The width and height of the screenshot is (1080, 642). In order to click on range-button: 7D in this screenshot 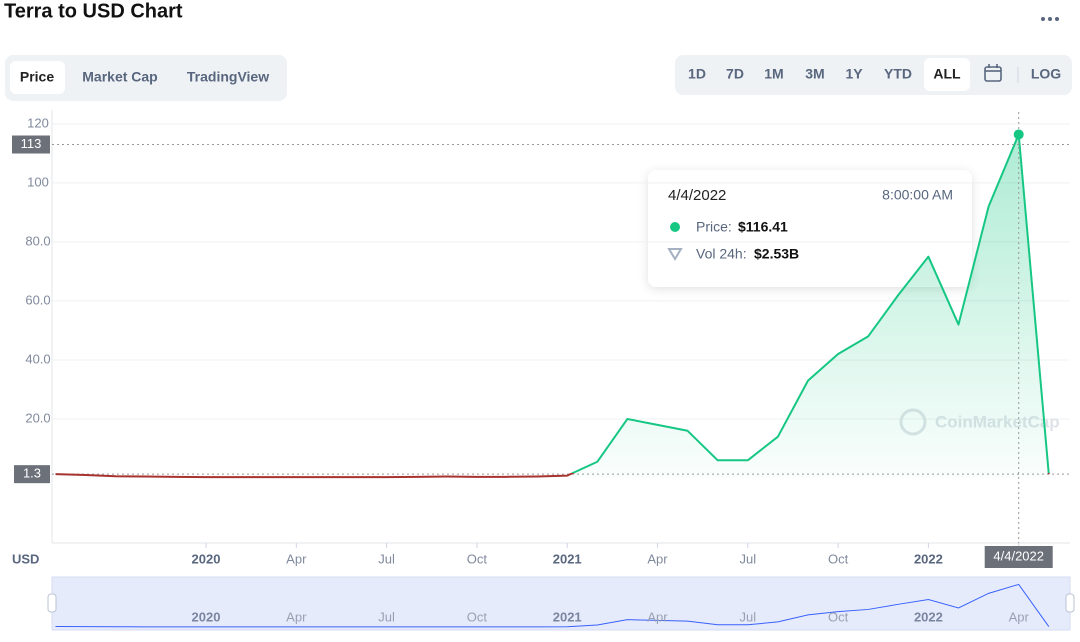, I will do `click(735, 74)`.